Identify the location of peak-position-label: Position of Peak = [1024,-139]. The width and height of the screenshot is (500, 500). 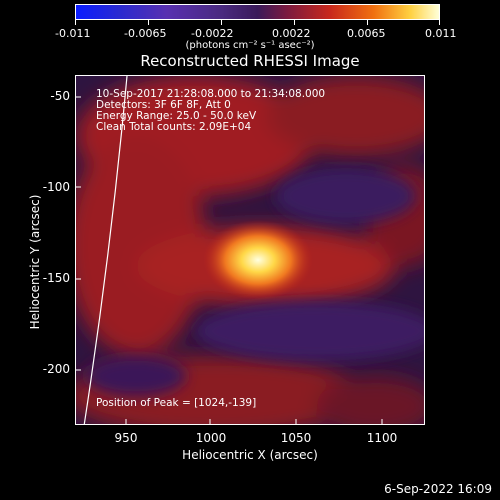
(176, 403).